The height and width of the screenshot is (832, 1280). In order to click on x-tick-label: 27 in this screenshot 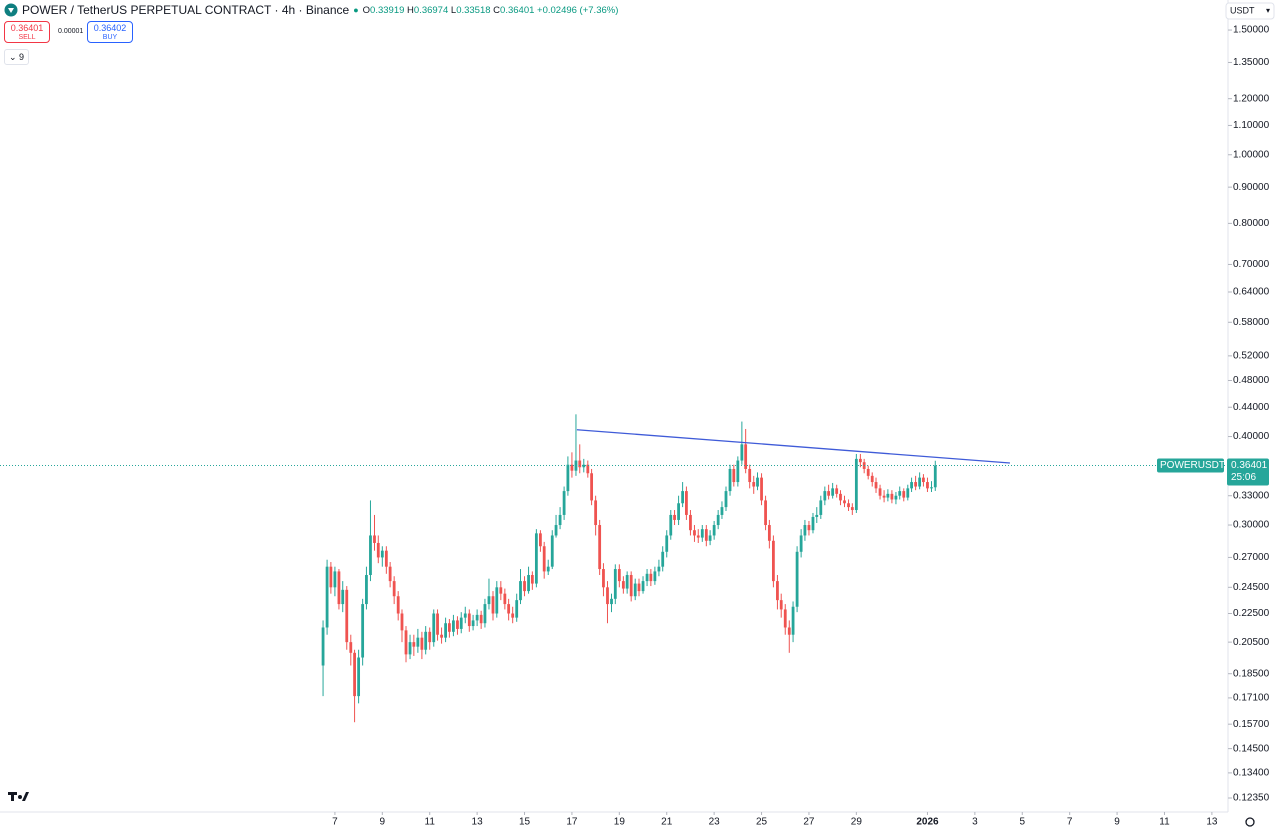, I will do `click(809, 822)`.